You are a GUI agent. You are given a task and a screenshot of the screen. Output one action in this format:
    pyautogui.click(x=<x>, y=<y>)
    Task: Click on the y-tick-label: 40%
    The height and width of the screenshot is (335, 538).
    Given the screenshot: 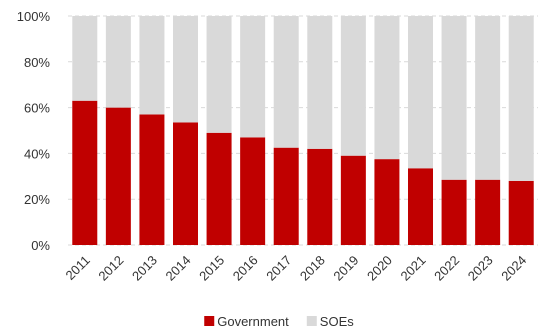 What is the action you would take?
    pyautogui.click(x=37, y=153)
    